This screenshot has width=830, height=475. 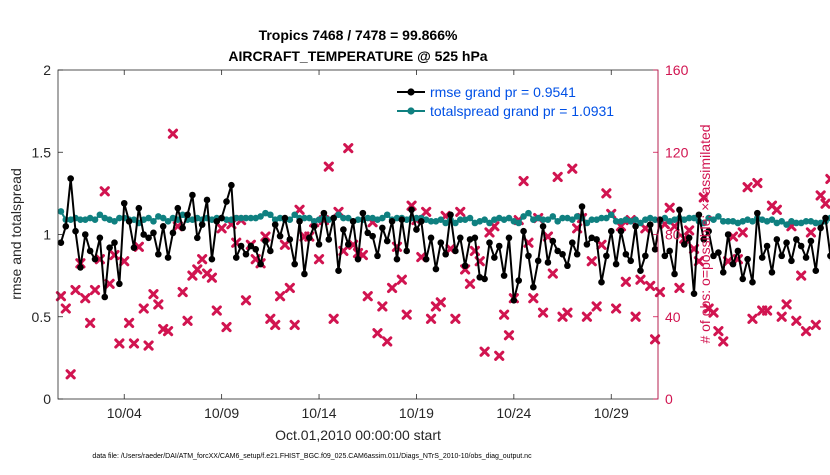 I want to click on legend-rmse-marker, so click(x=411, y=92).